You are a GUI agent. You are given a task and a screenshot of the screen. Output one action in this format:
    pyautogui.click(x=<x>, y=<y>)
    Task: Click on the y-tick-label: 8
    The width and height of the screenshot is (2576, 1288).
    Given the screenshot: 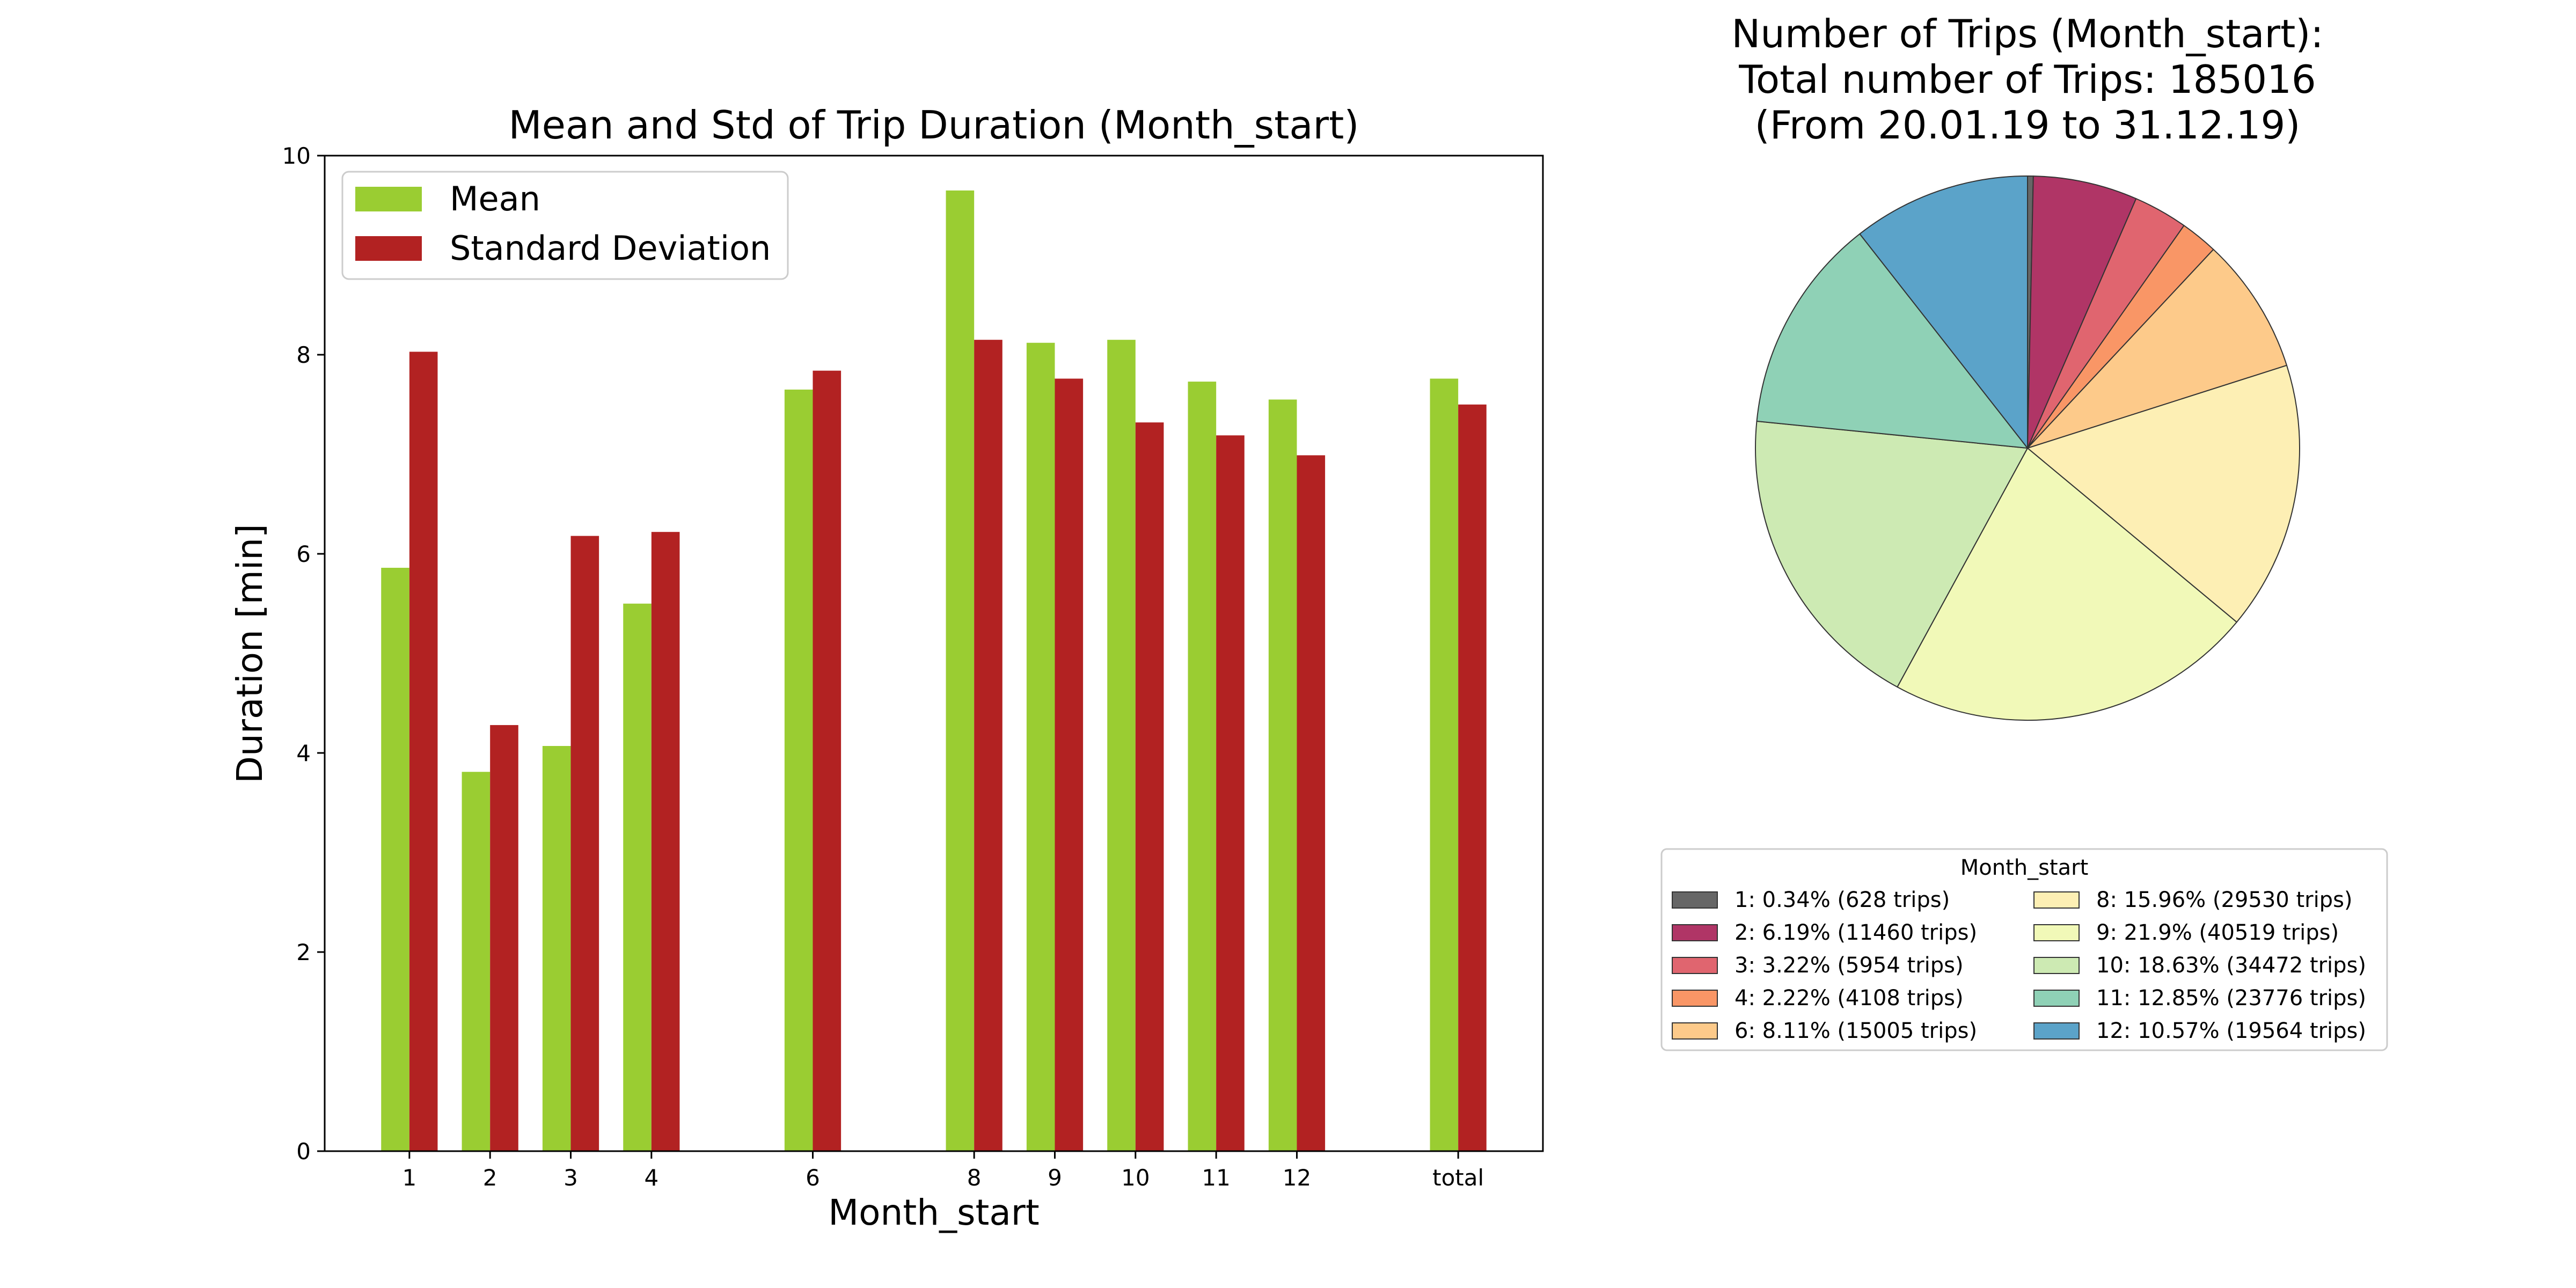 What is the action you would take?
    pyautogui.click(x=303, y=355)
    